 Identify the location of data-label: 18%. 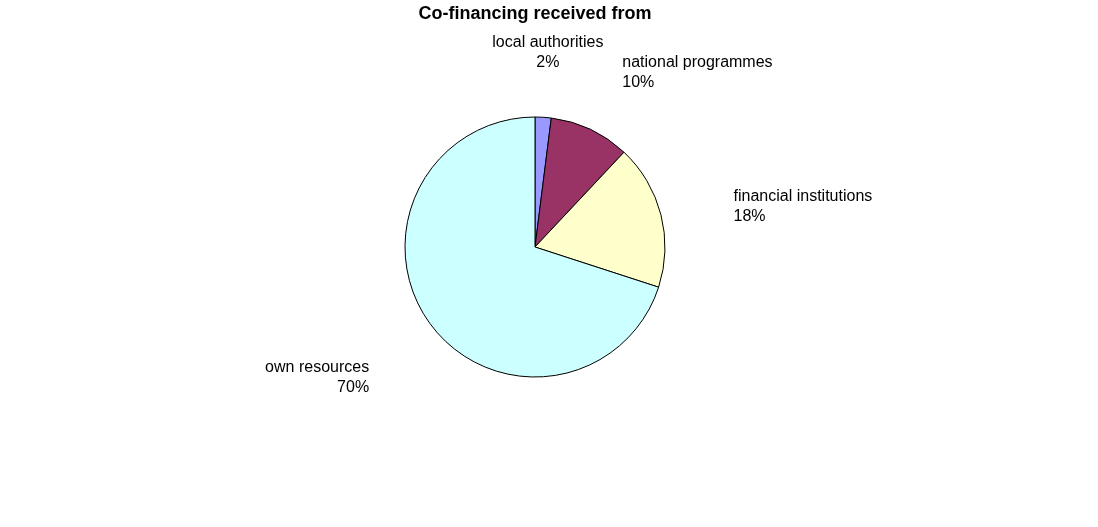
(749, 216).